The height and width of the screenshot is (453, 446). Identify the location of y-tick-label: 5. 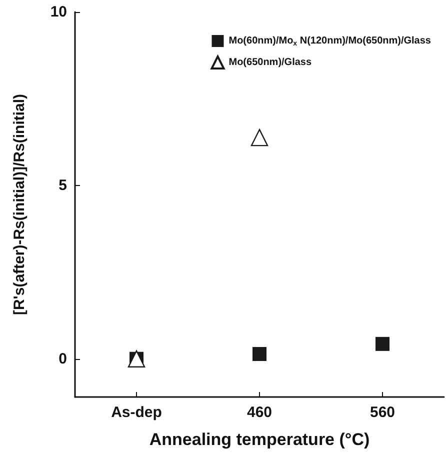
(62, 185).